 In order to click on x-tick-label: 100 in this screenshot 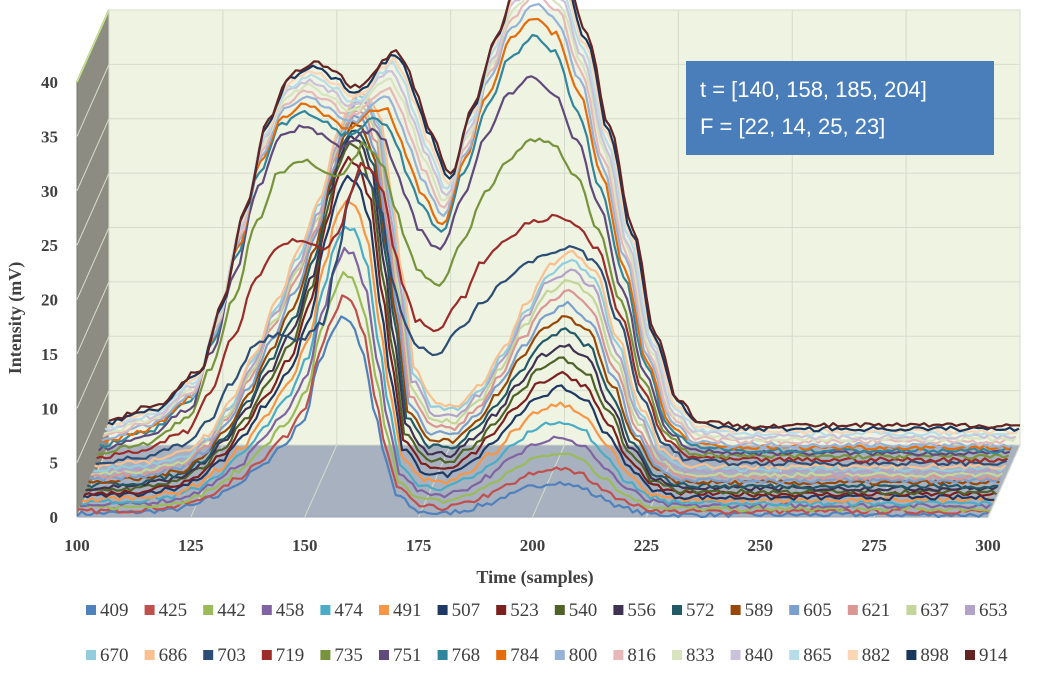, I will do `click(77, 545)`.